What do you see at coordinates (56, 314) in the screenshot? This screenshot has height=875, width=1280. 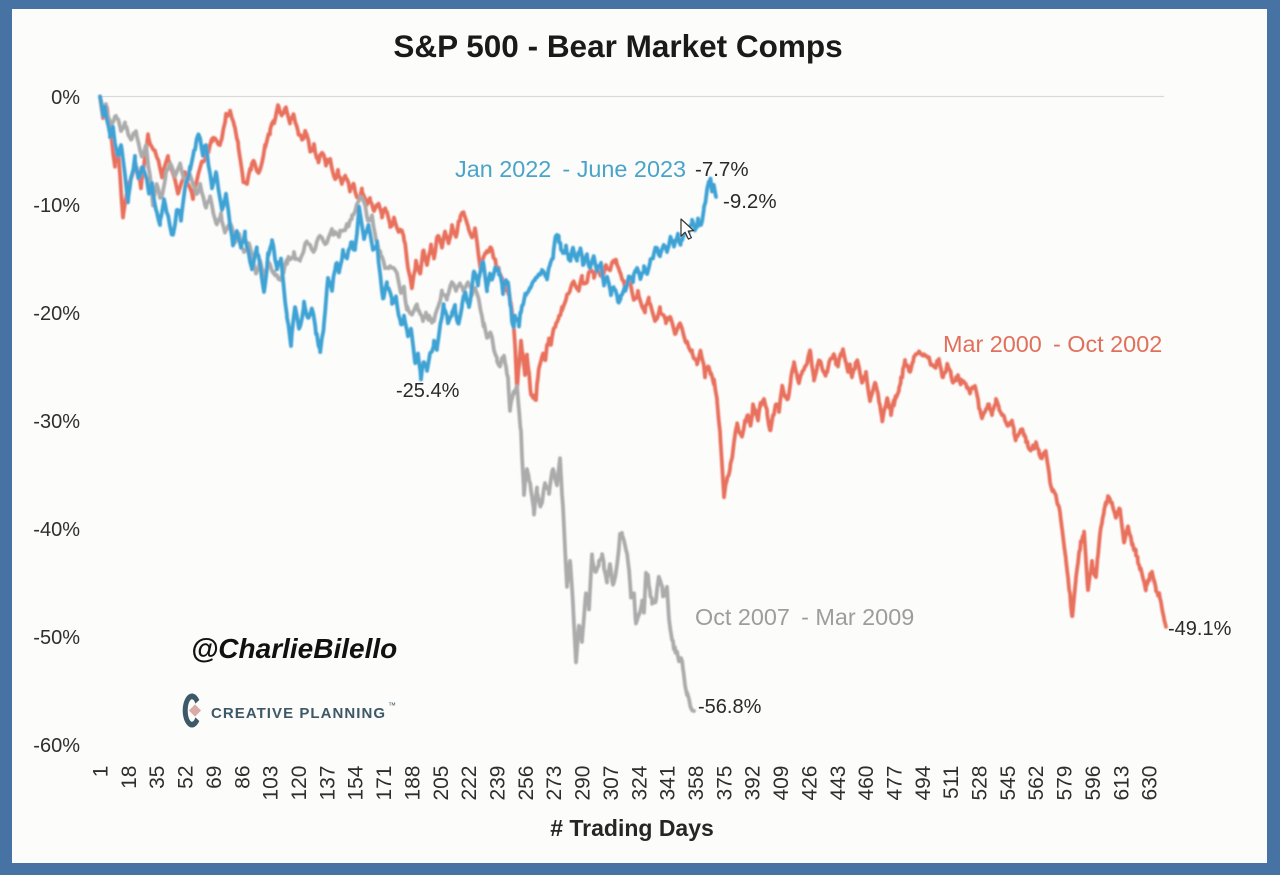 I see `svg-text: -20%` at bounding box center [56, 314].